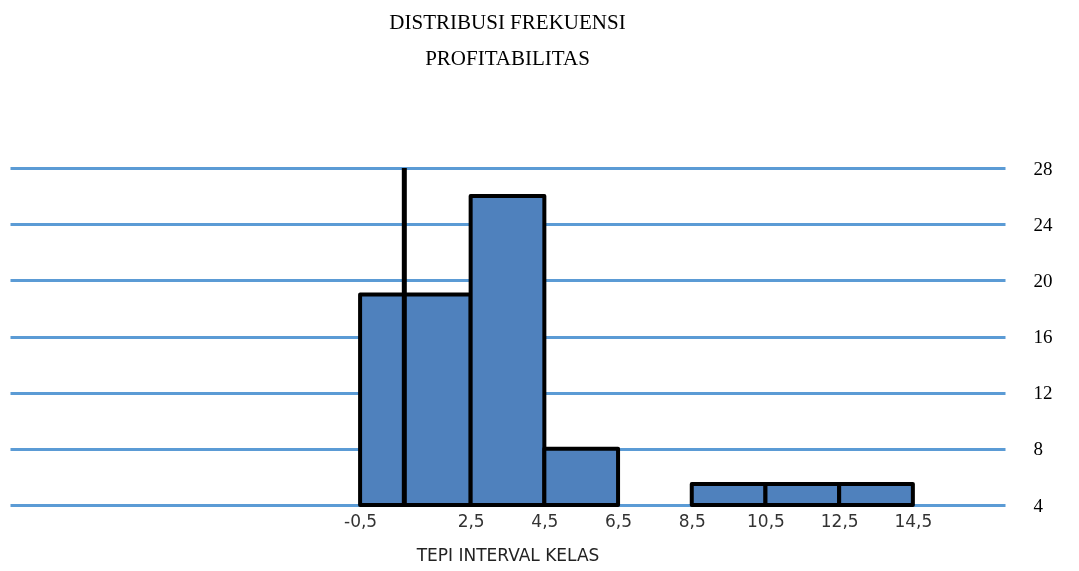 The height and width of the screenshot is (571, 1079). Describe the element at coordinates (913, 520) in the screenshot. I see `x-tick-label: 14,5` at that location.